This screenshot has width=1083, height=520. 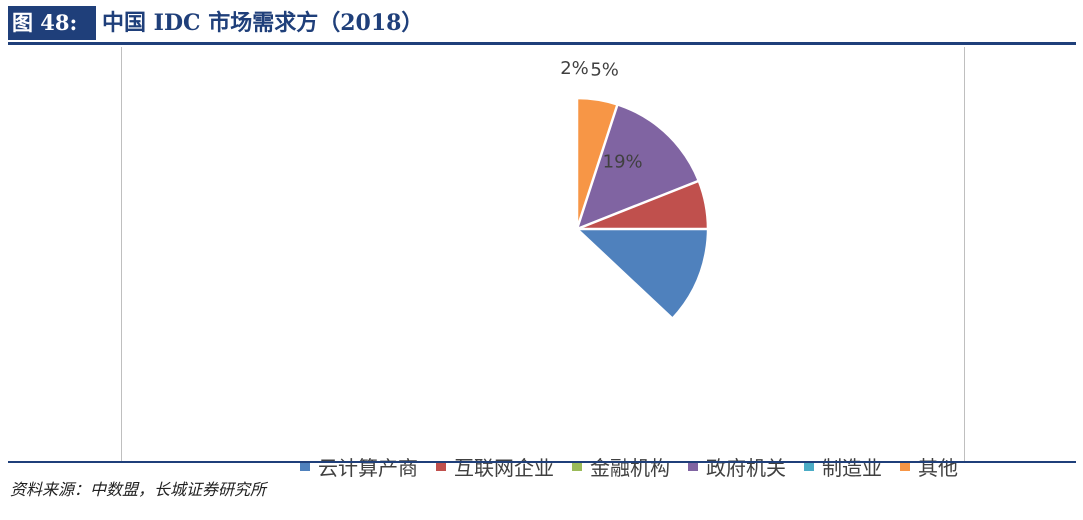 What do you see at coordinates (138, 489) in the screenshot?
I see `source-note: 资料来源：中数盟，长城证券研究所` at bounding box center [138, 489].